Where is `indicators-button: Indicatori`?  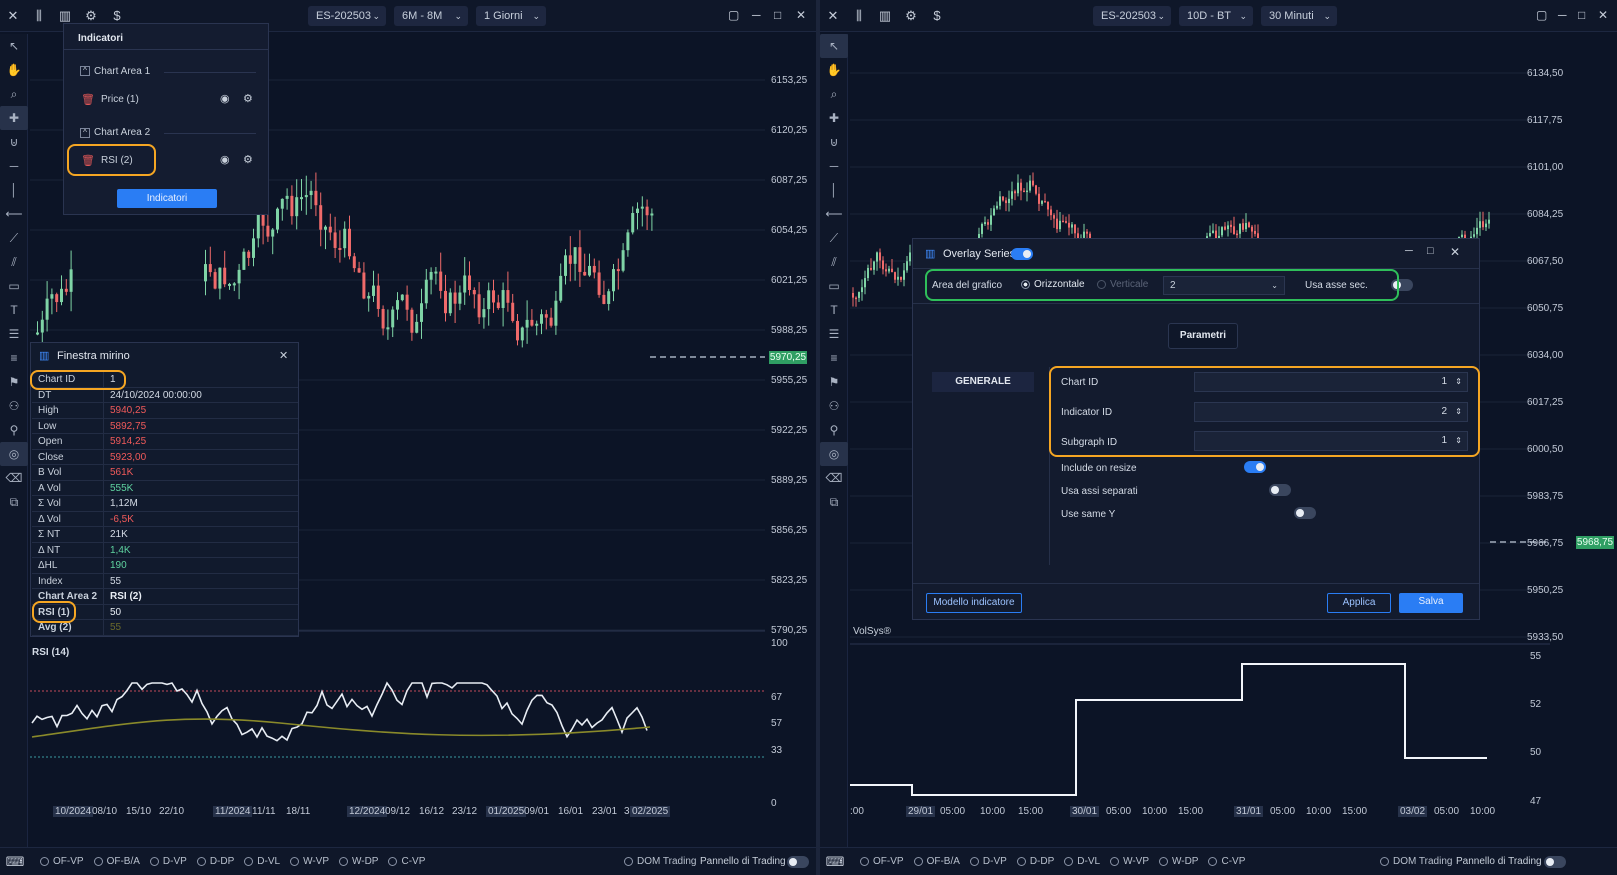
indicators-button: Indicatori is located at coordinates (167, 198).